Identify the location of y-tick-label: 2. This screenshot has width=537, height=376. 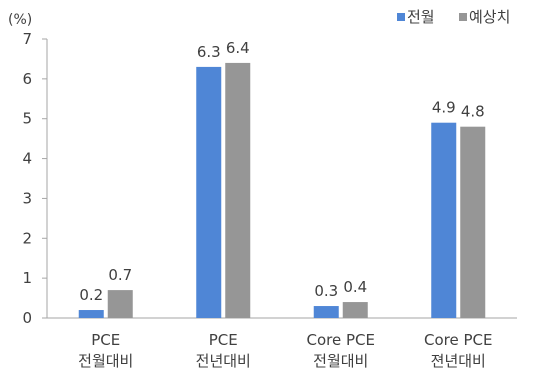
(27, 238).